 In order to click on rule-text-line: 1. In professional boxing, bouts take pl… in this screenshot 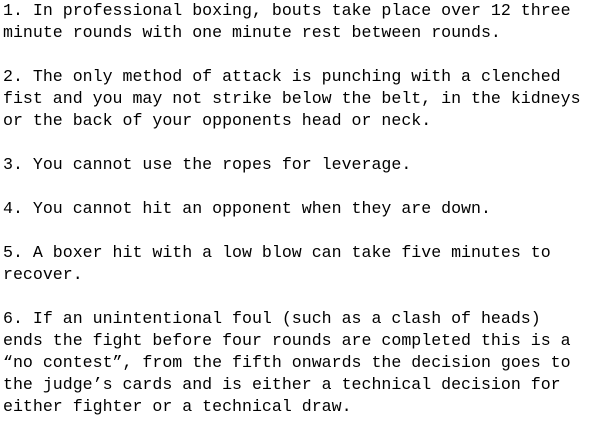, I will do `click(287, 10)`.